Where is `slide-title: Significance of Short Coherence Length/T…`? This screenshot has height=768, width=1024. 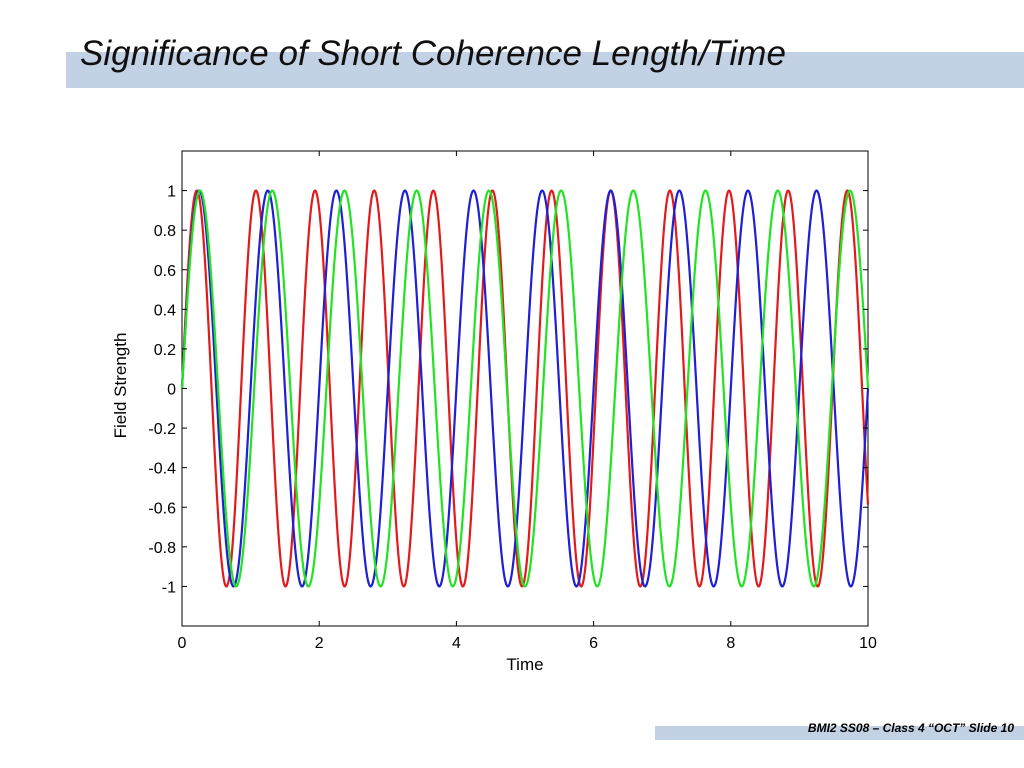
slide-title: Significance of Short Coherence Length/T… is located at coordinates (433, 53).